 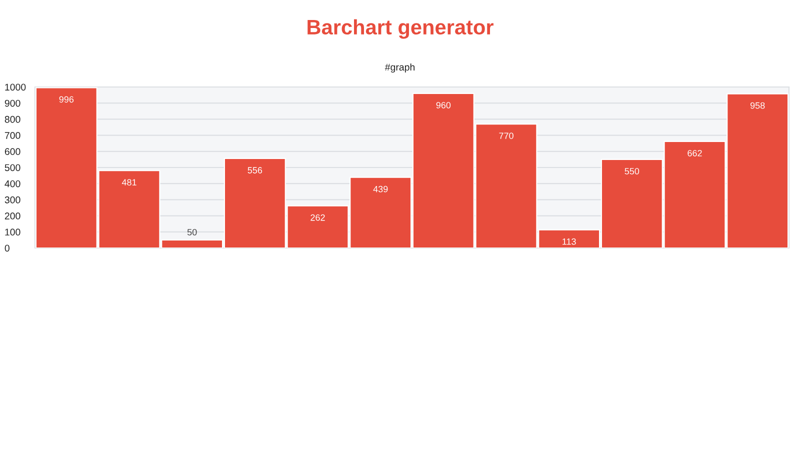 What do you see at coordinates (7, 248) in the screenshot?
I see `y-tick-label: 0` at bounding box center [7, 248].